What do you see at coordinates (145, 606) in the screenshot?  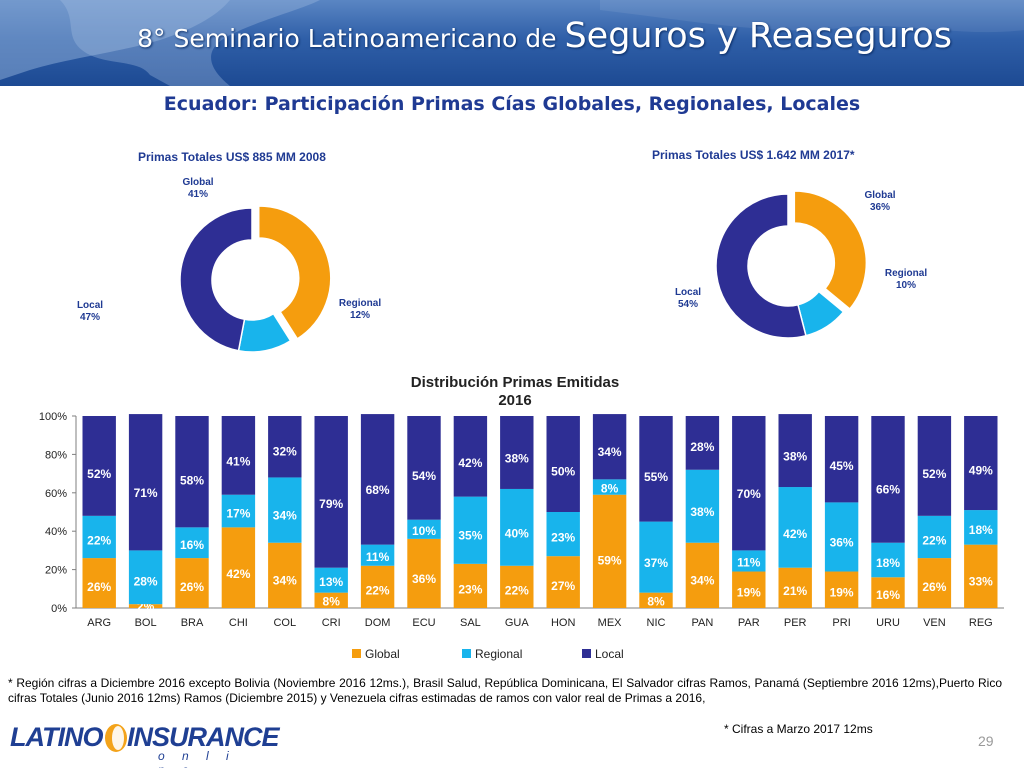 I see `bar-segment-global-bol` at bounding box center [145, 606].